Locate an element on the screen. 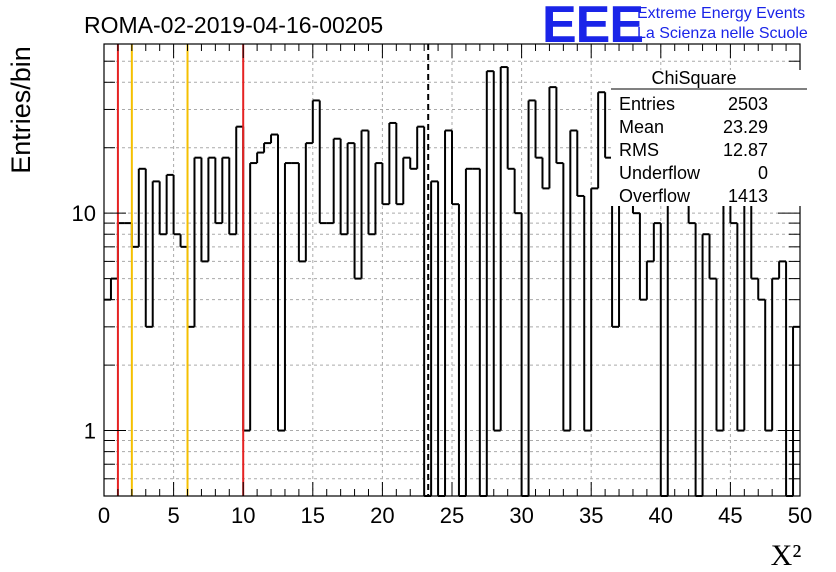  x-tick-label: 50 is located at coordinates (800, 515).